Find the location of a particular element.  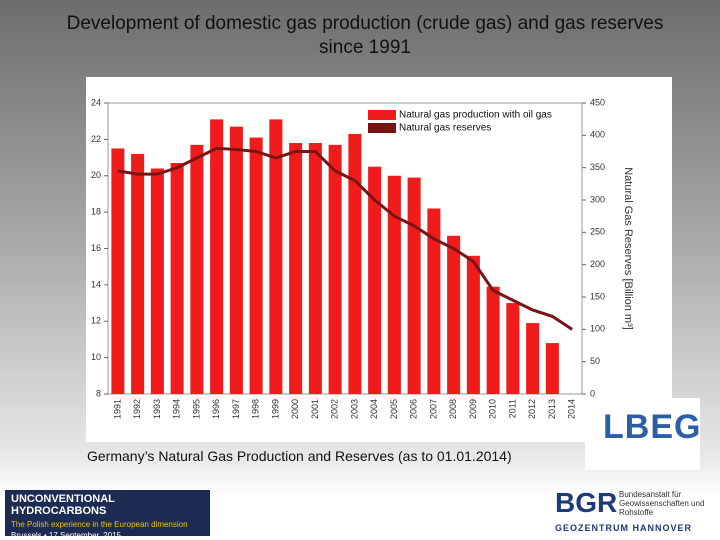

x-tick-label: 1991 is located at coordinates (117, 409).